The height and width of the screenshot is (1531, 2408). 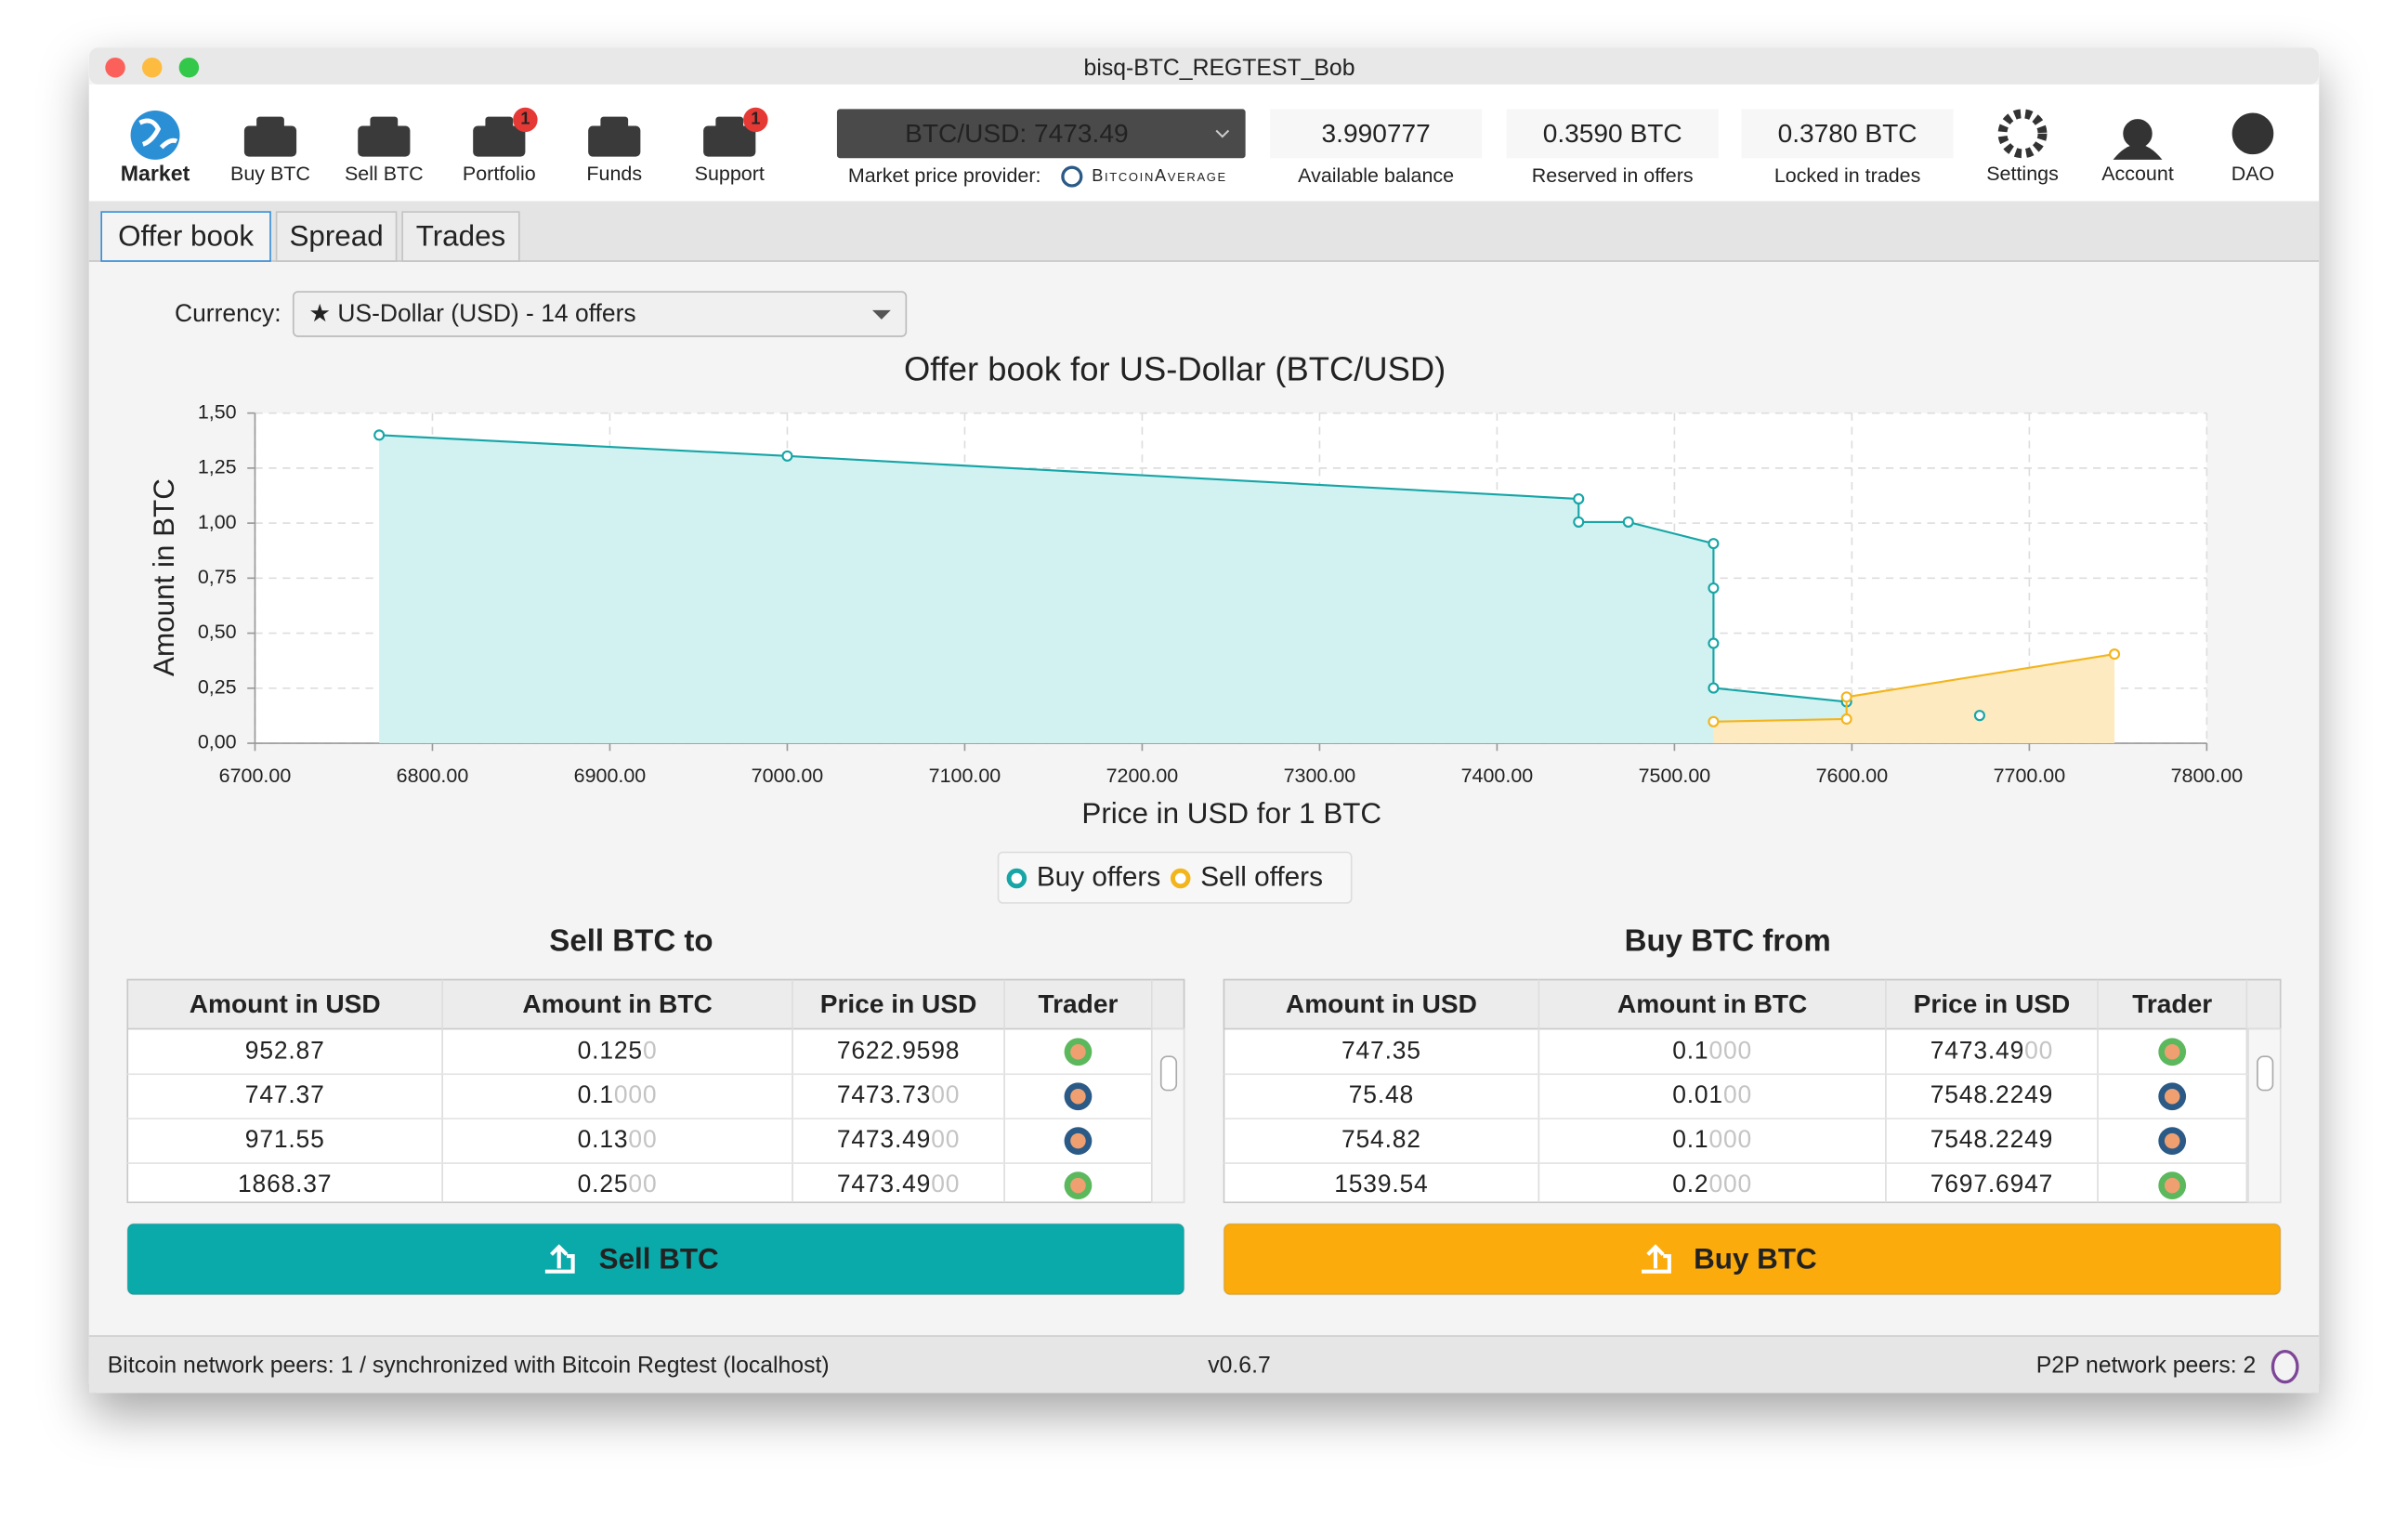 What do you see at coordinates (730, 174) in the screenshot?
I see `nav-label: Support` at bounding box center [730, 174].